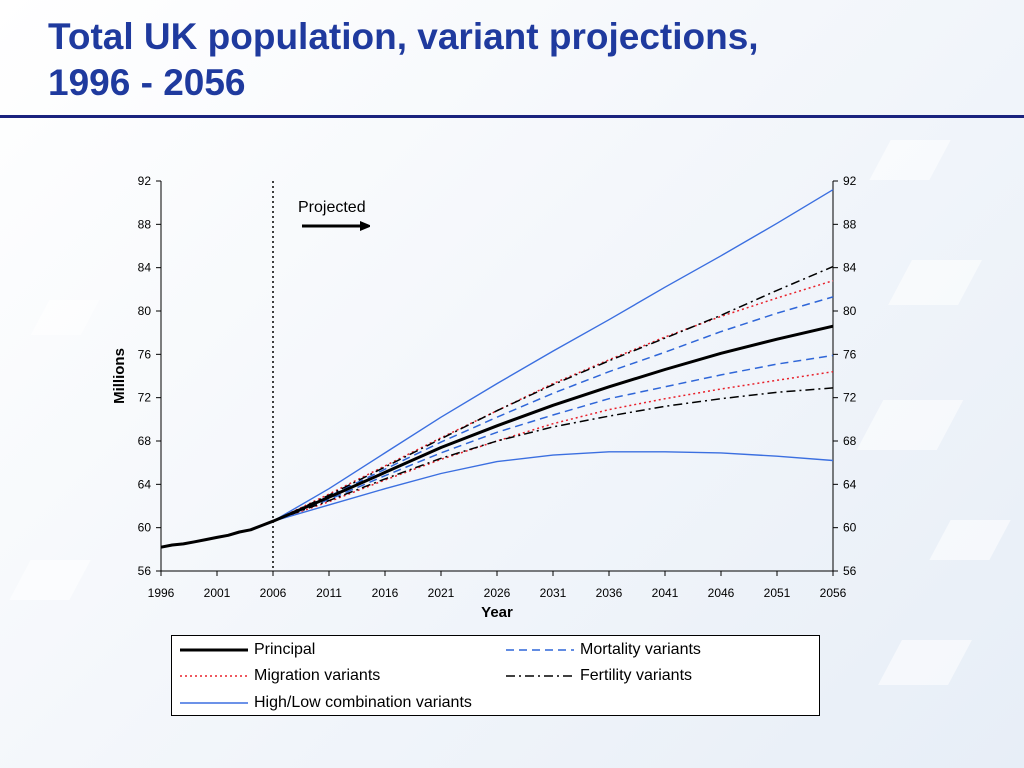 The image size is (1024, 768). I want to click on y-tick-label-right: 64, so click(850, 484).